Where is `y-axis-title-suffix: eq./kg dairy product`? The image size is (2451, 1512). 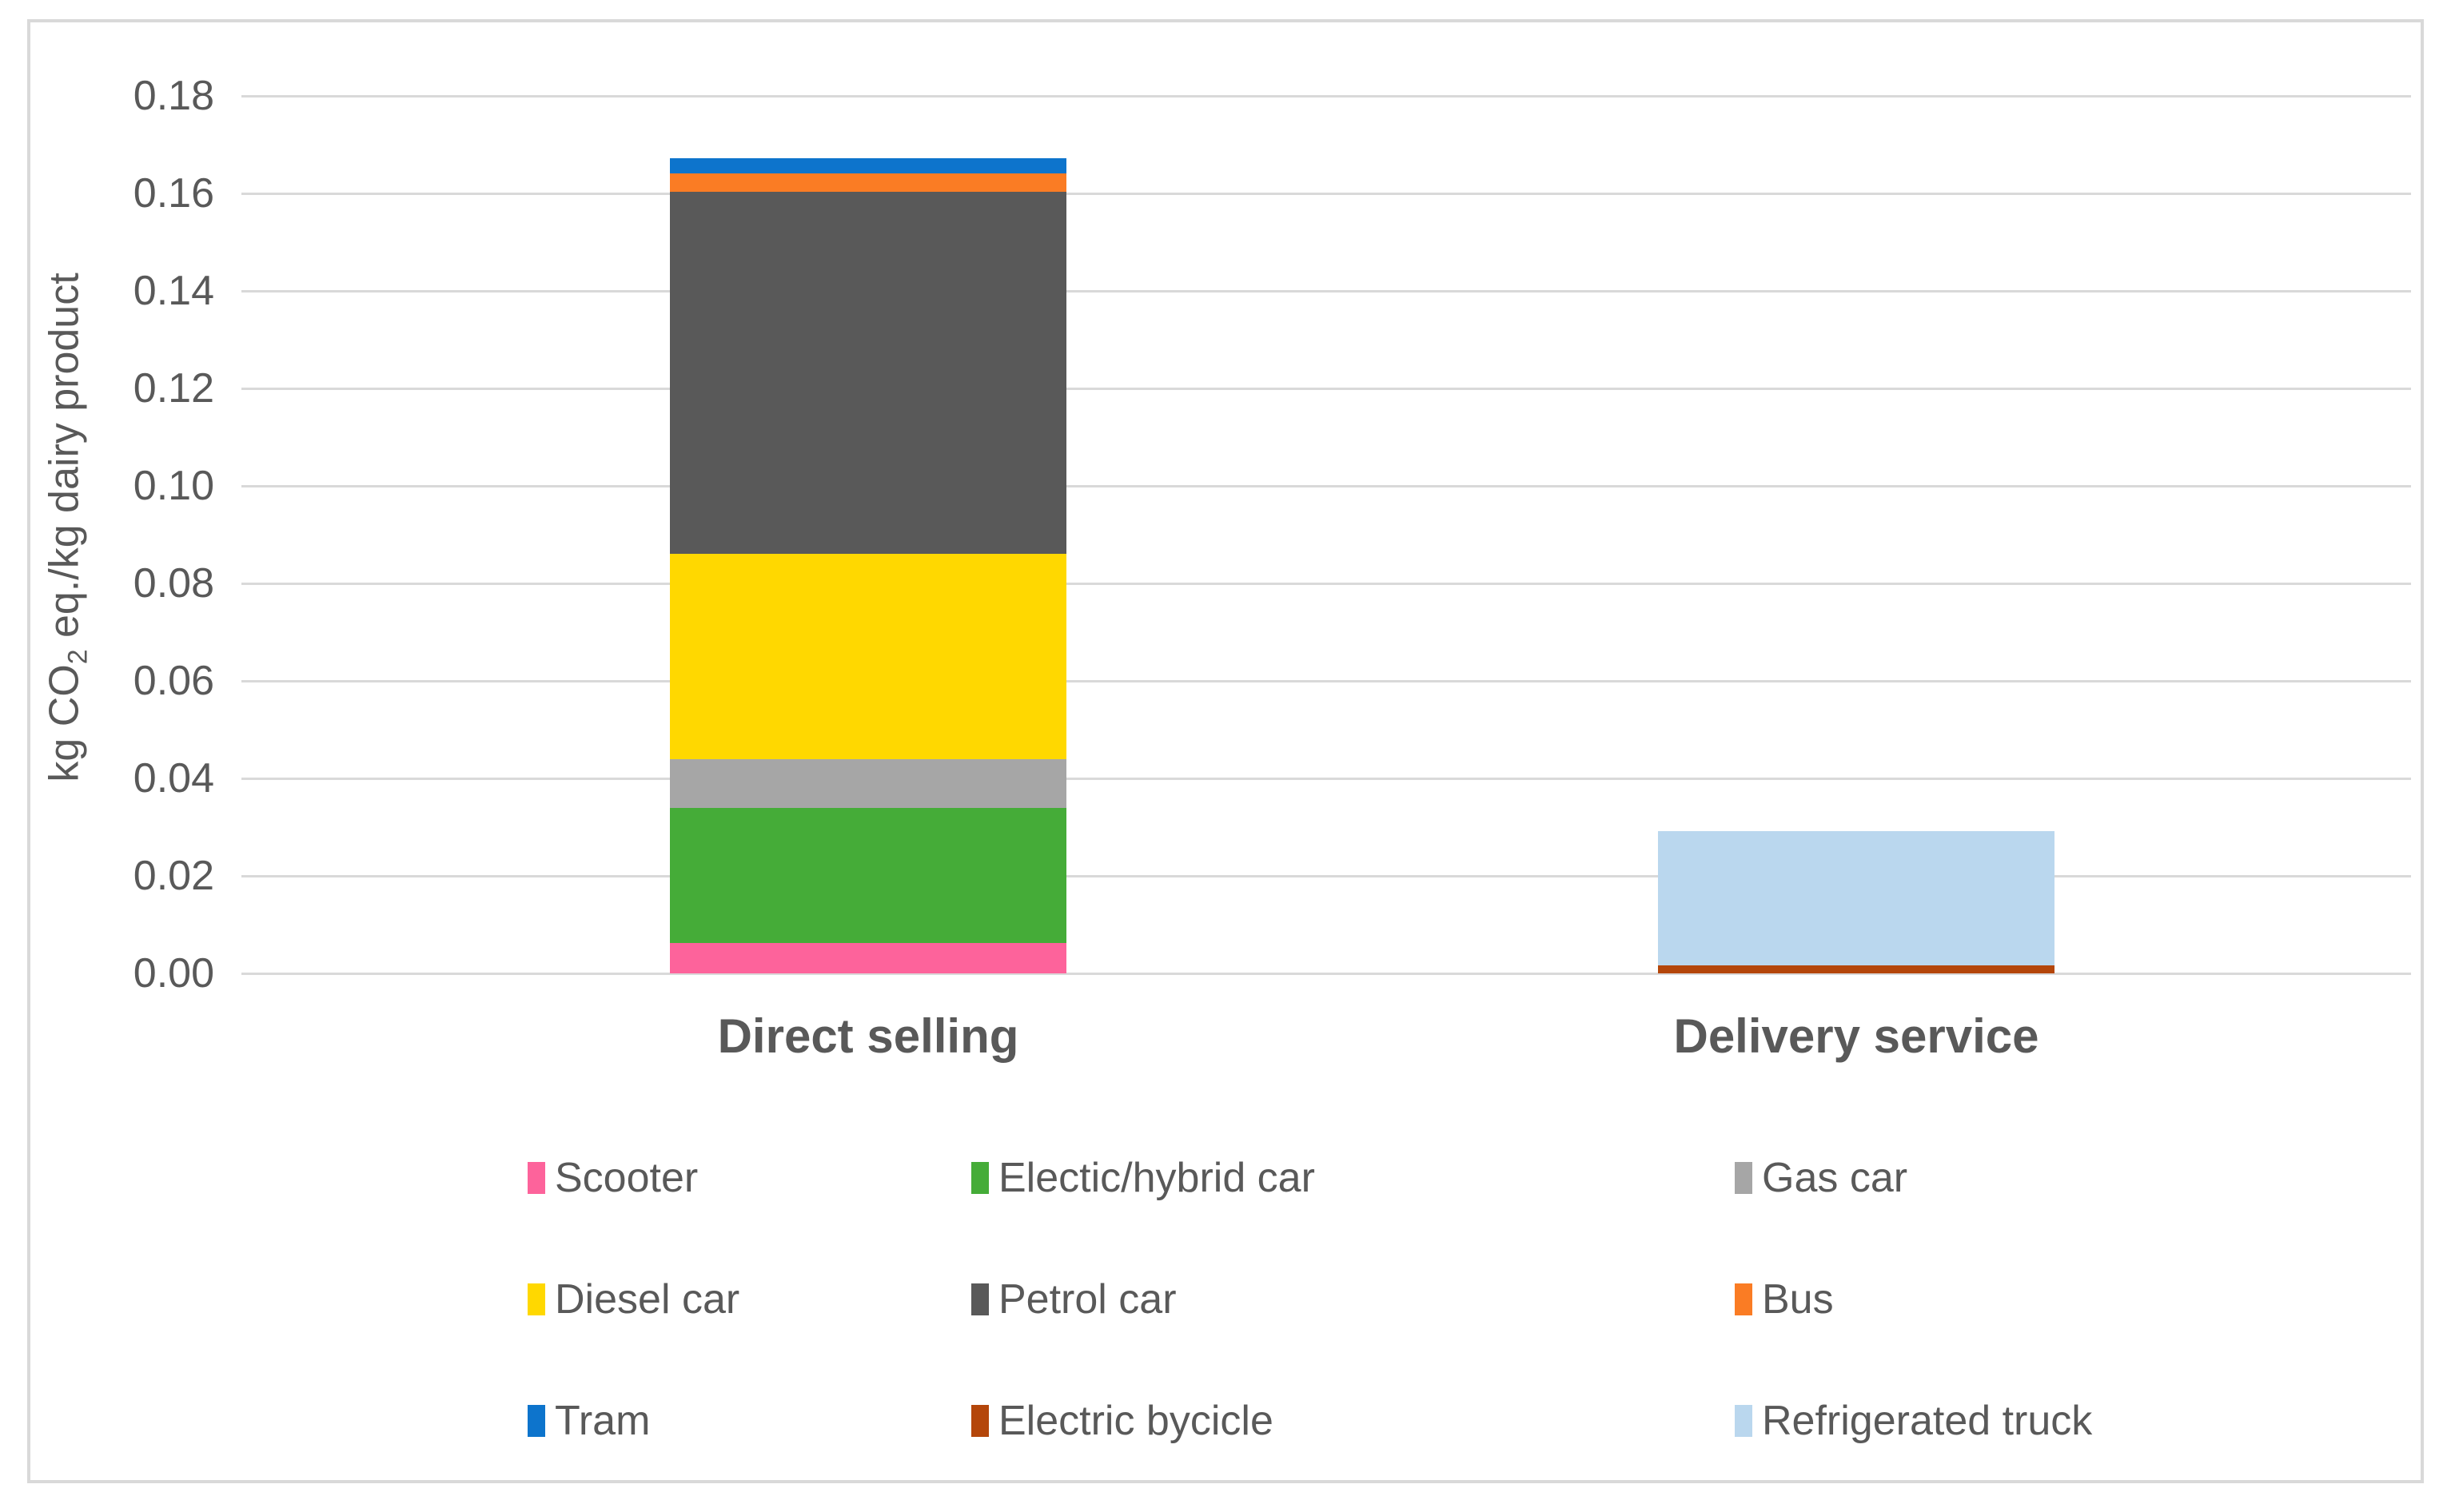
y-axis-title-suffix: eq./kg dairy product is located at coordinates (65, 461).